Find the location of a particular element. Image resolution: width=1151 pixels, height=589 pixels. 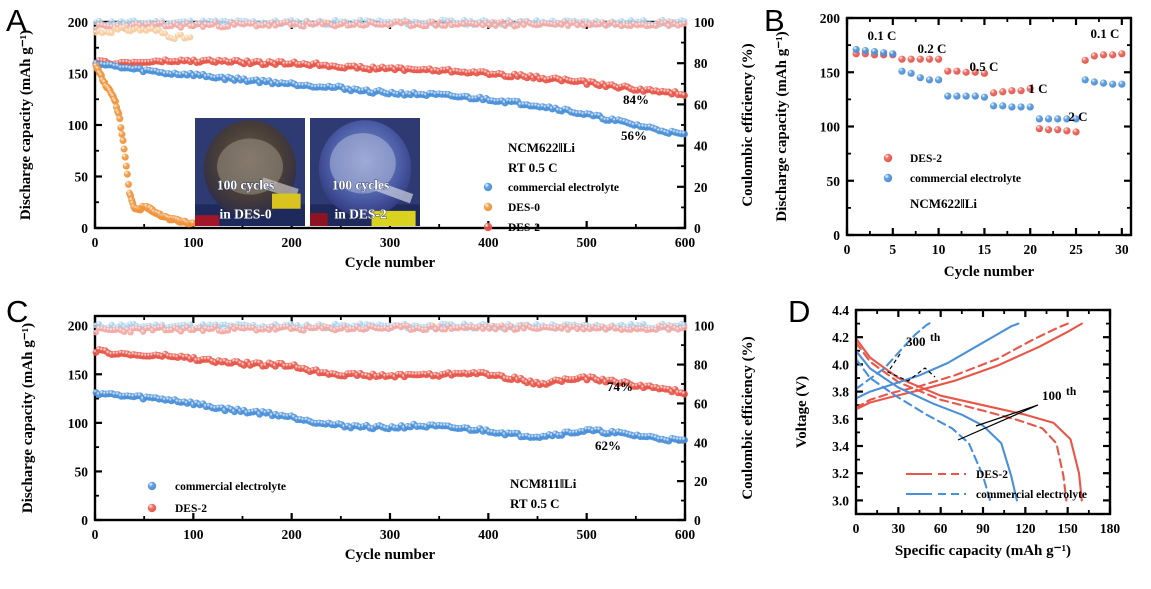

x-axis: 0 30 60 90 120 150 180 is located at coordinates (986, 423).